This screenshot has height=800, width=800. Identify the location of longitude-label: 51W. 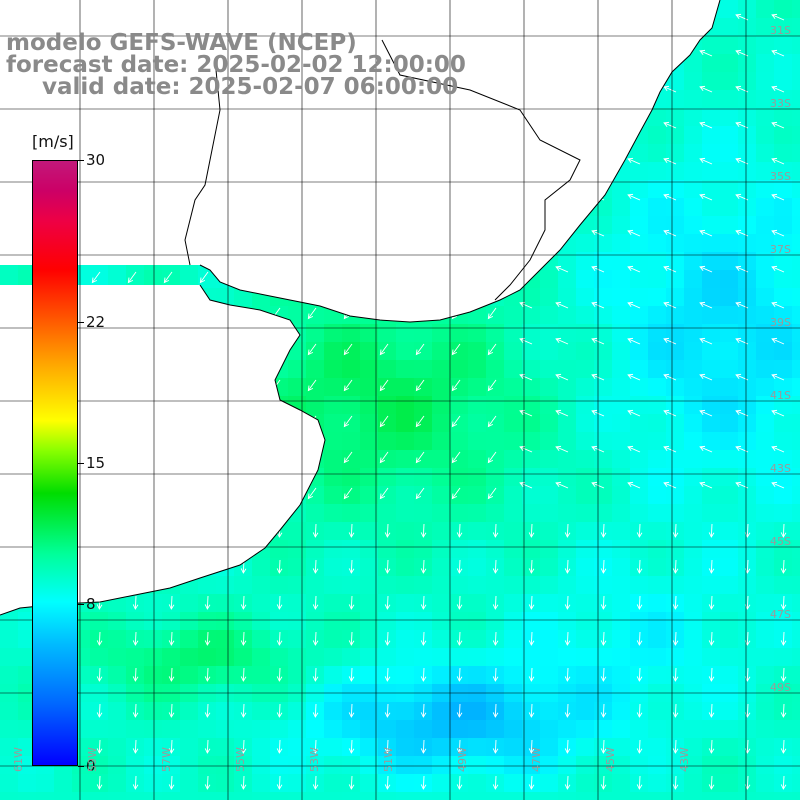
(388, 759).